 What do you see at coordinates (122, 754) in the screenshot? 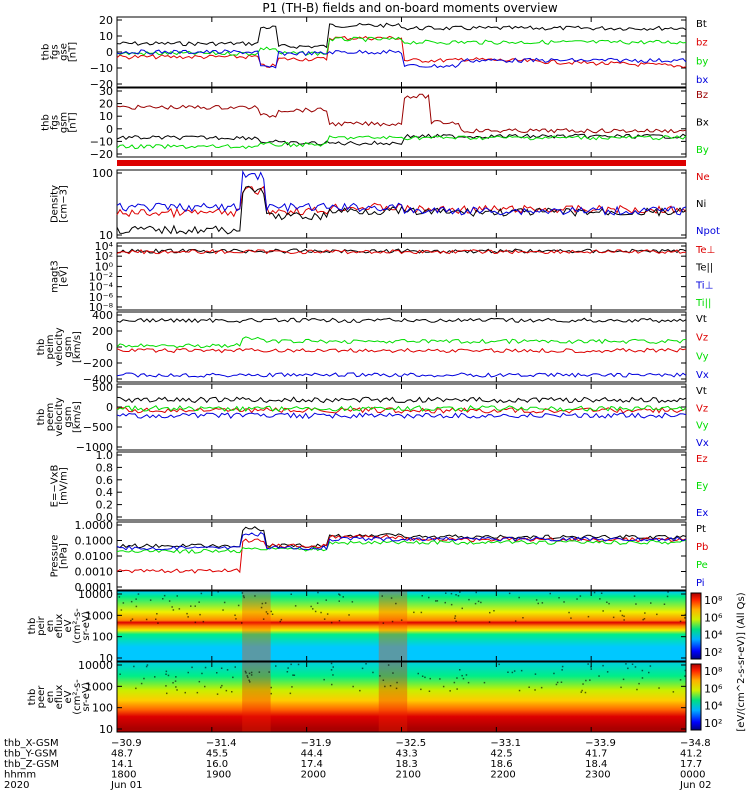
I see `ephemeris-value: 48.7` at bounding box center [122, 754].